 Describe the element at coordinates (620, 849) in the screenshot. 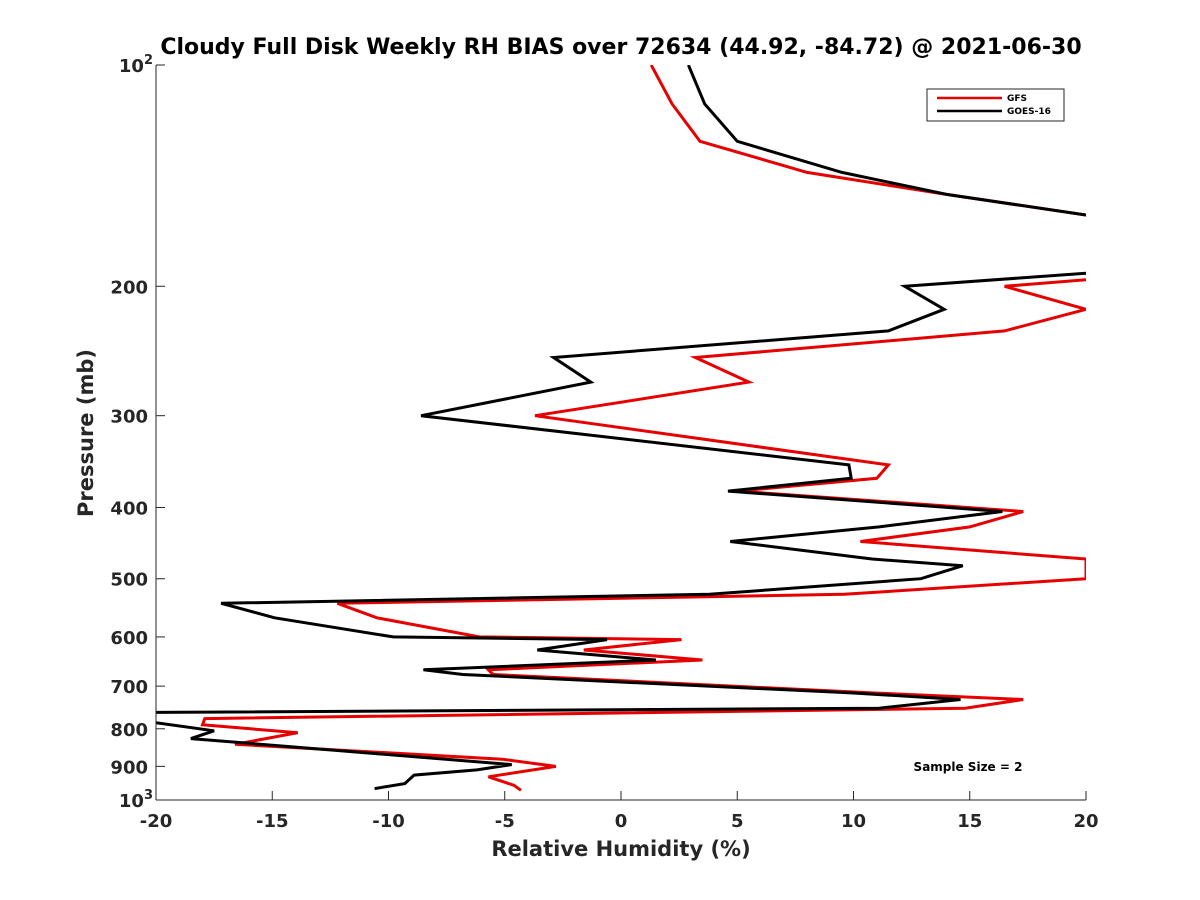

I see `x-axis-label: Relative Humidity (%)` at that location.